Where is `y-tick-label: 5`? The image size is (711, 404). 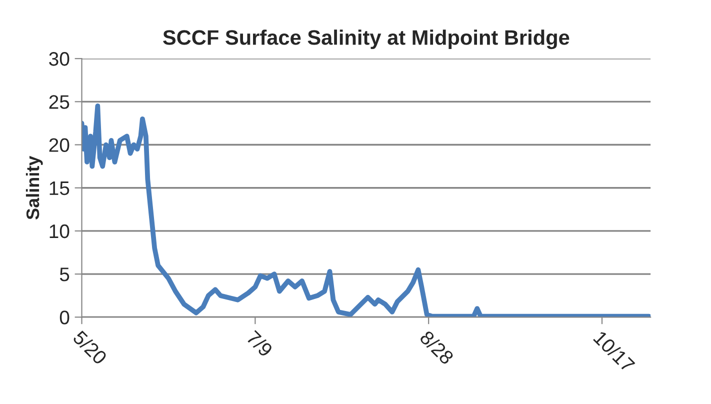
y-tick-label: 5 is located at coordinates (65, 275).